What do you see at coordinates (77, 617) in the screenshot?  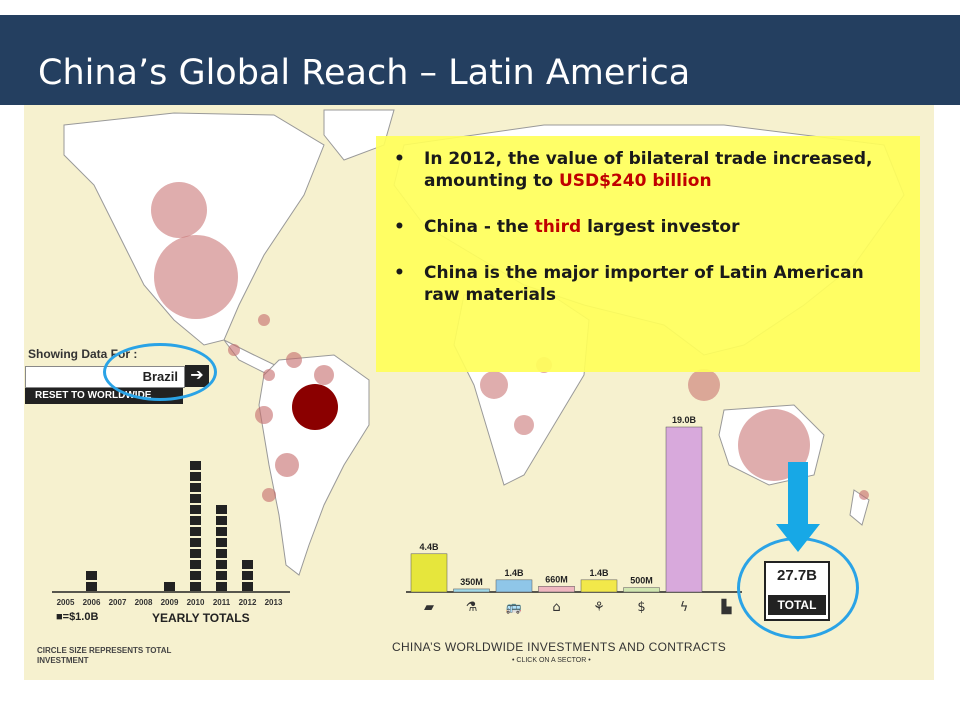 I see `chart-legend-key: ■=$1.0B` at bounding box center [77, 617].